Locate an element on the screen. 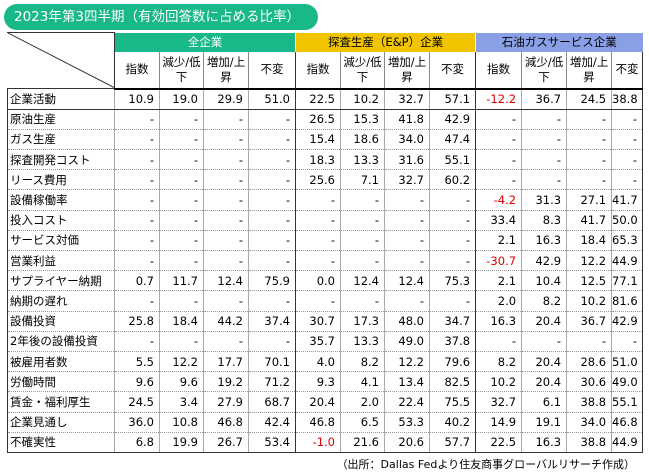 The height and width of the screenshot is (476, 649). table-cell: 8.2 is located at coordinates (499, 362).